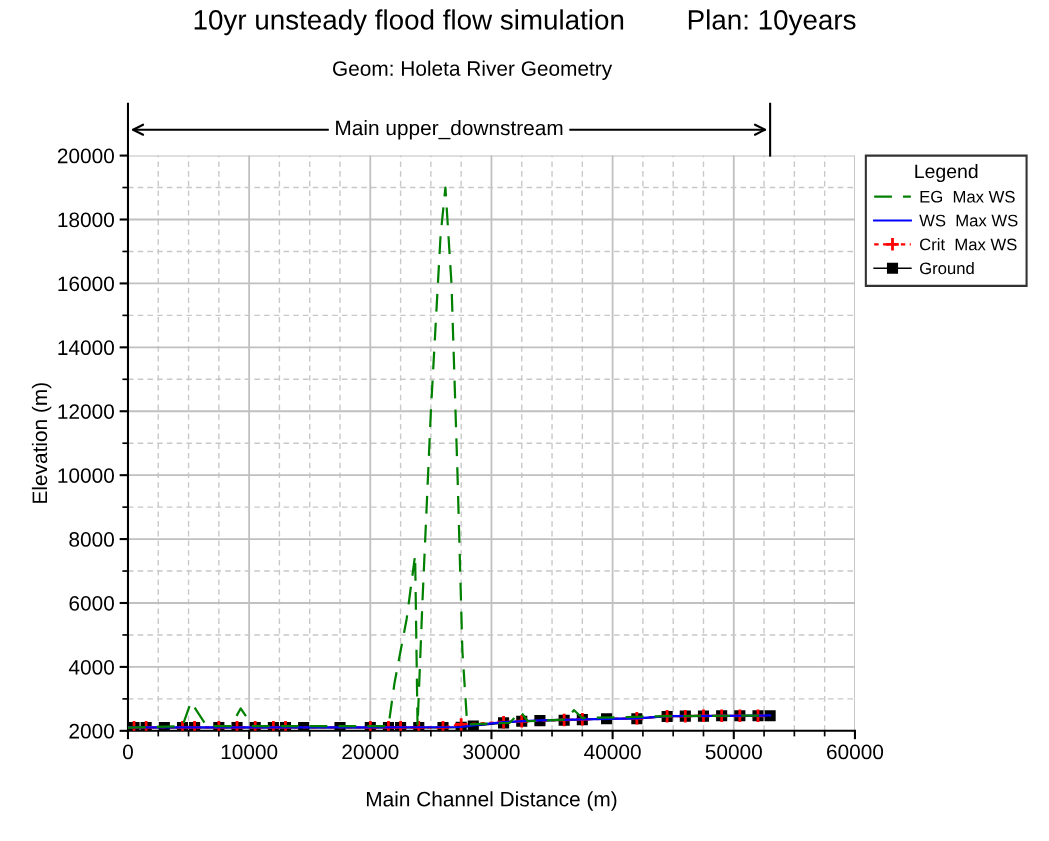  What do you see at coordinates (86, 284) in the screenshot?
I see `y-tick-label: 16000` at bounding box center [86, 284].